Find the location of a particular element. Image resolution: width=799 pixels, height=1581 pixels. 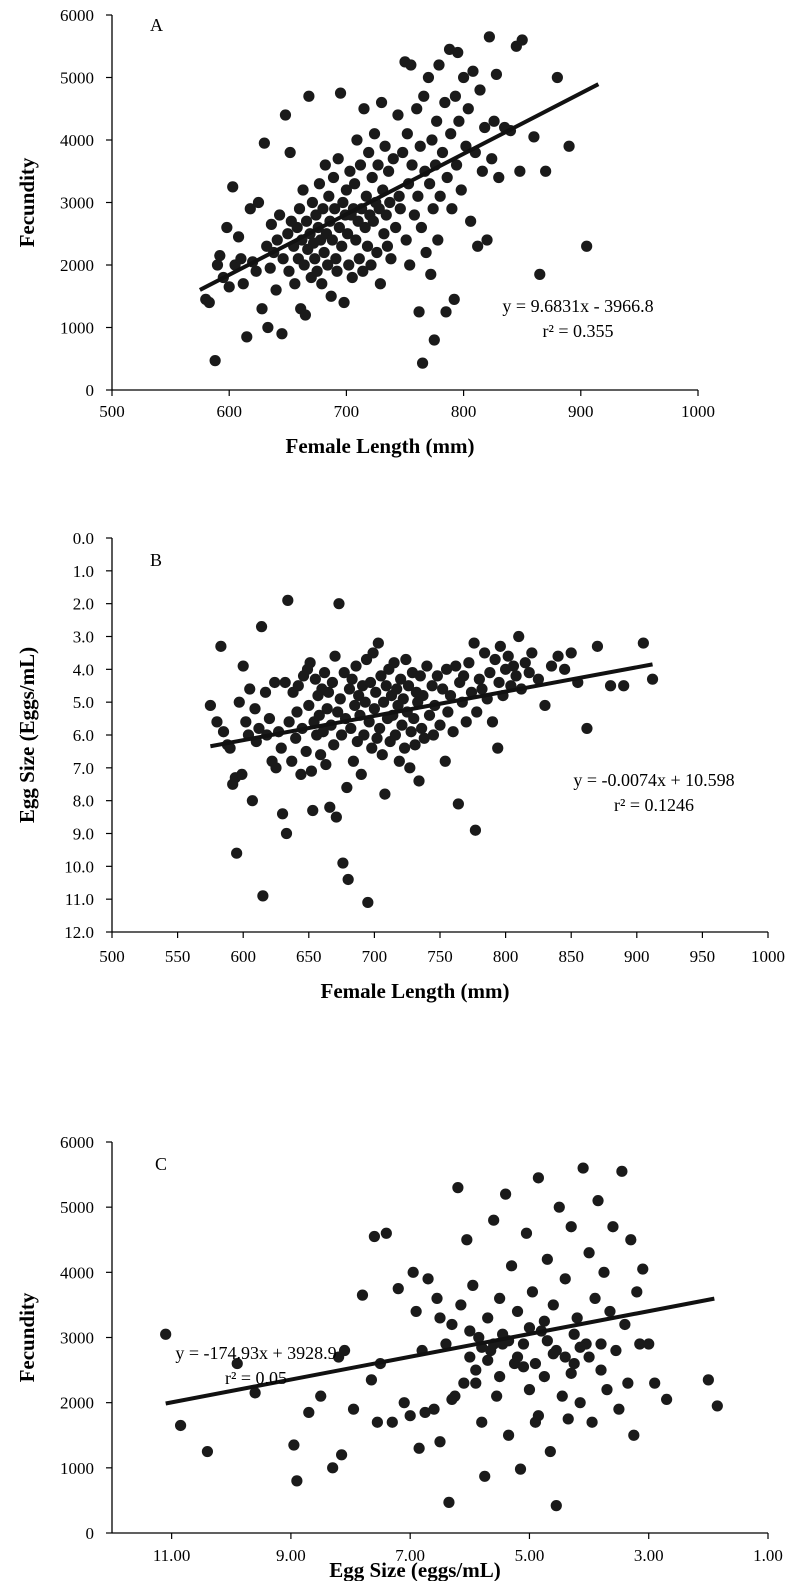

regression-equation: y = 9.6831x - 3966.8 is located at coordinates (577, 306).